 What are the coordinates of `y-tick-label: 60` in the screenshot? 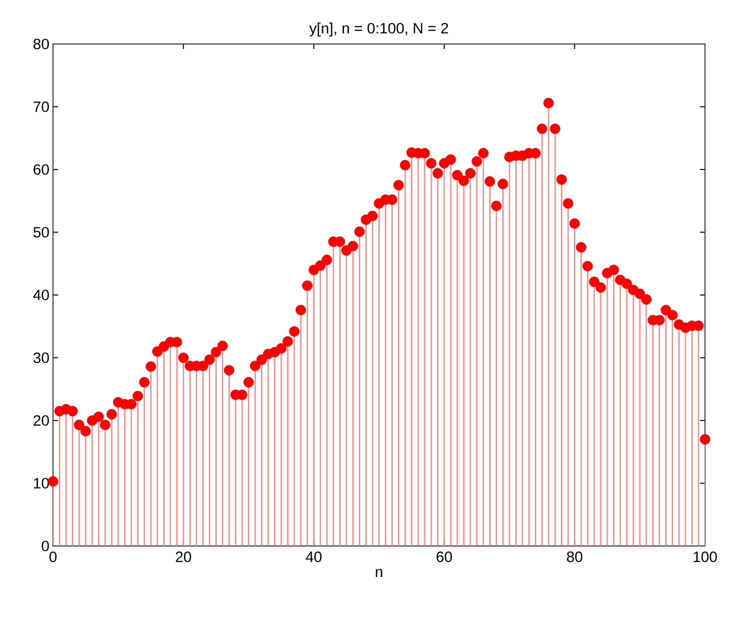 It's located at (41, 169).